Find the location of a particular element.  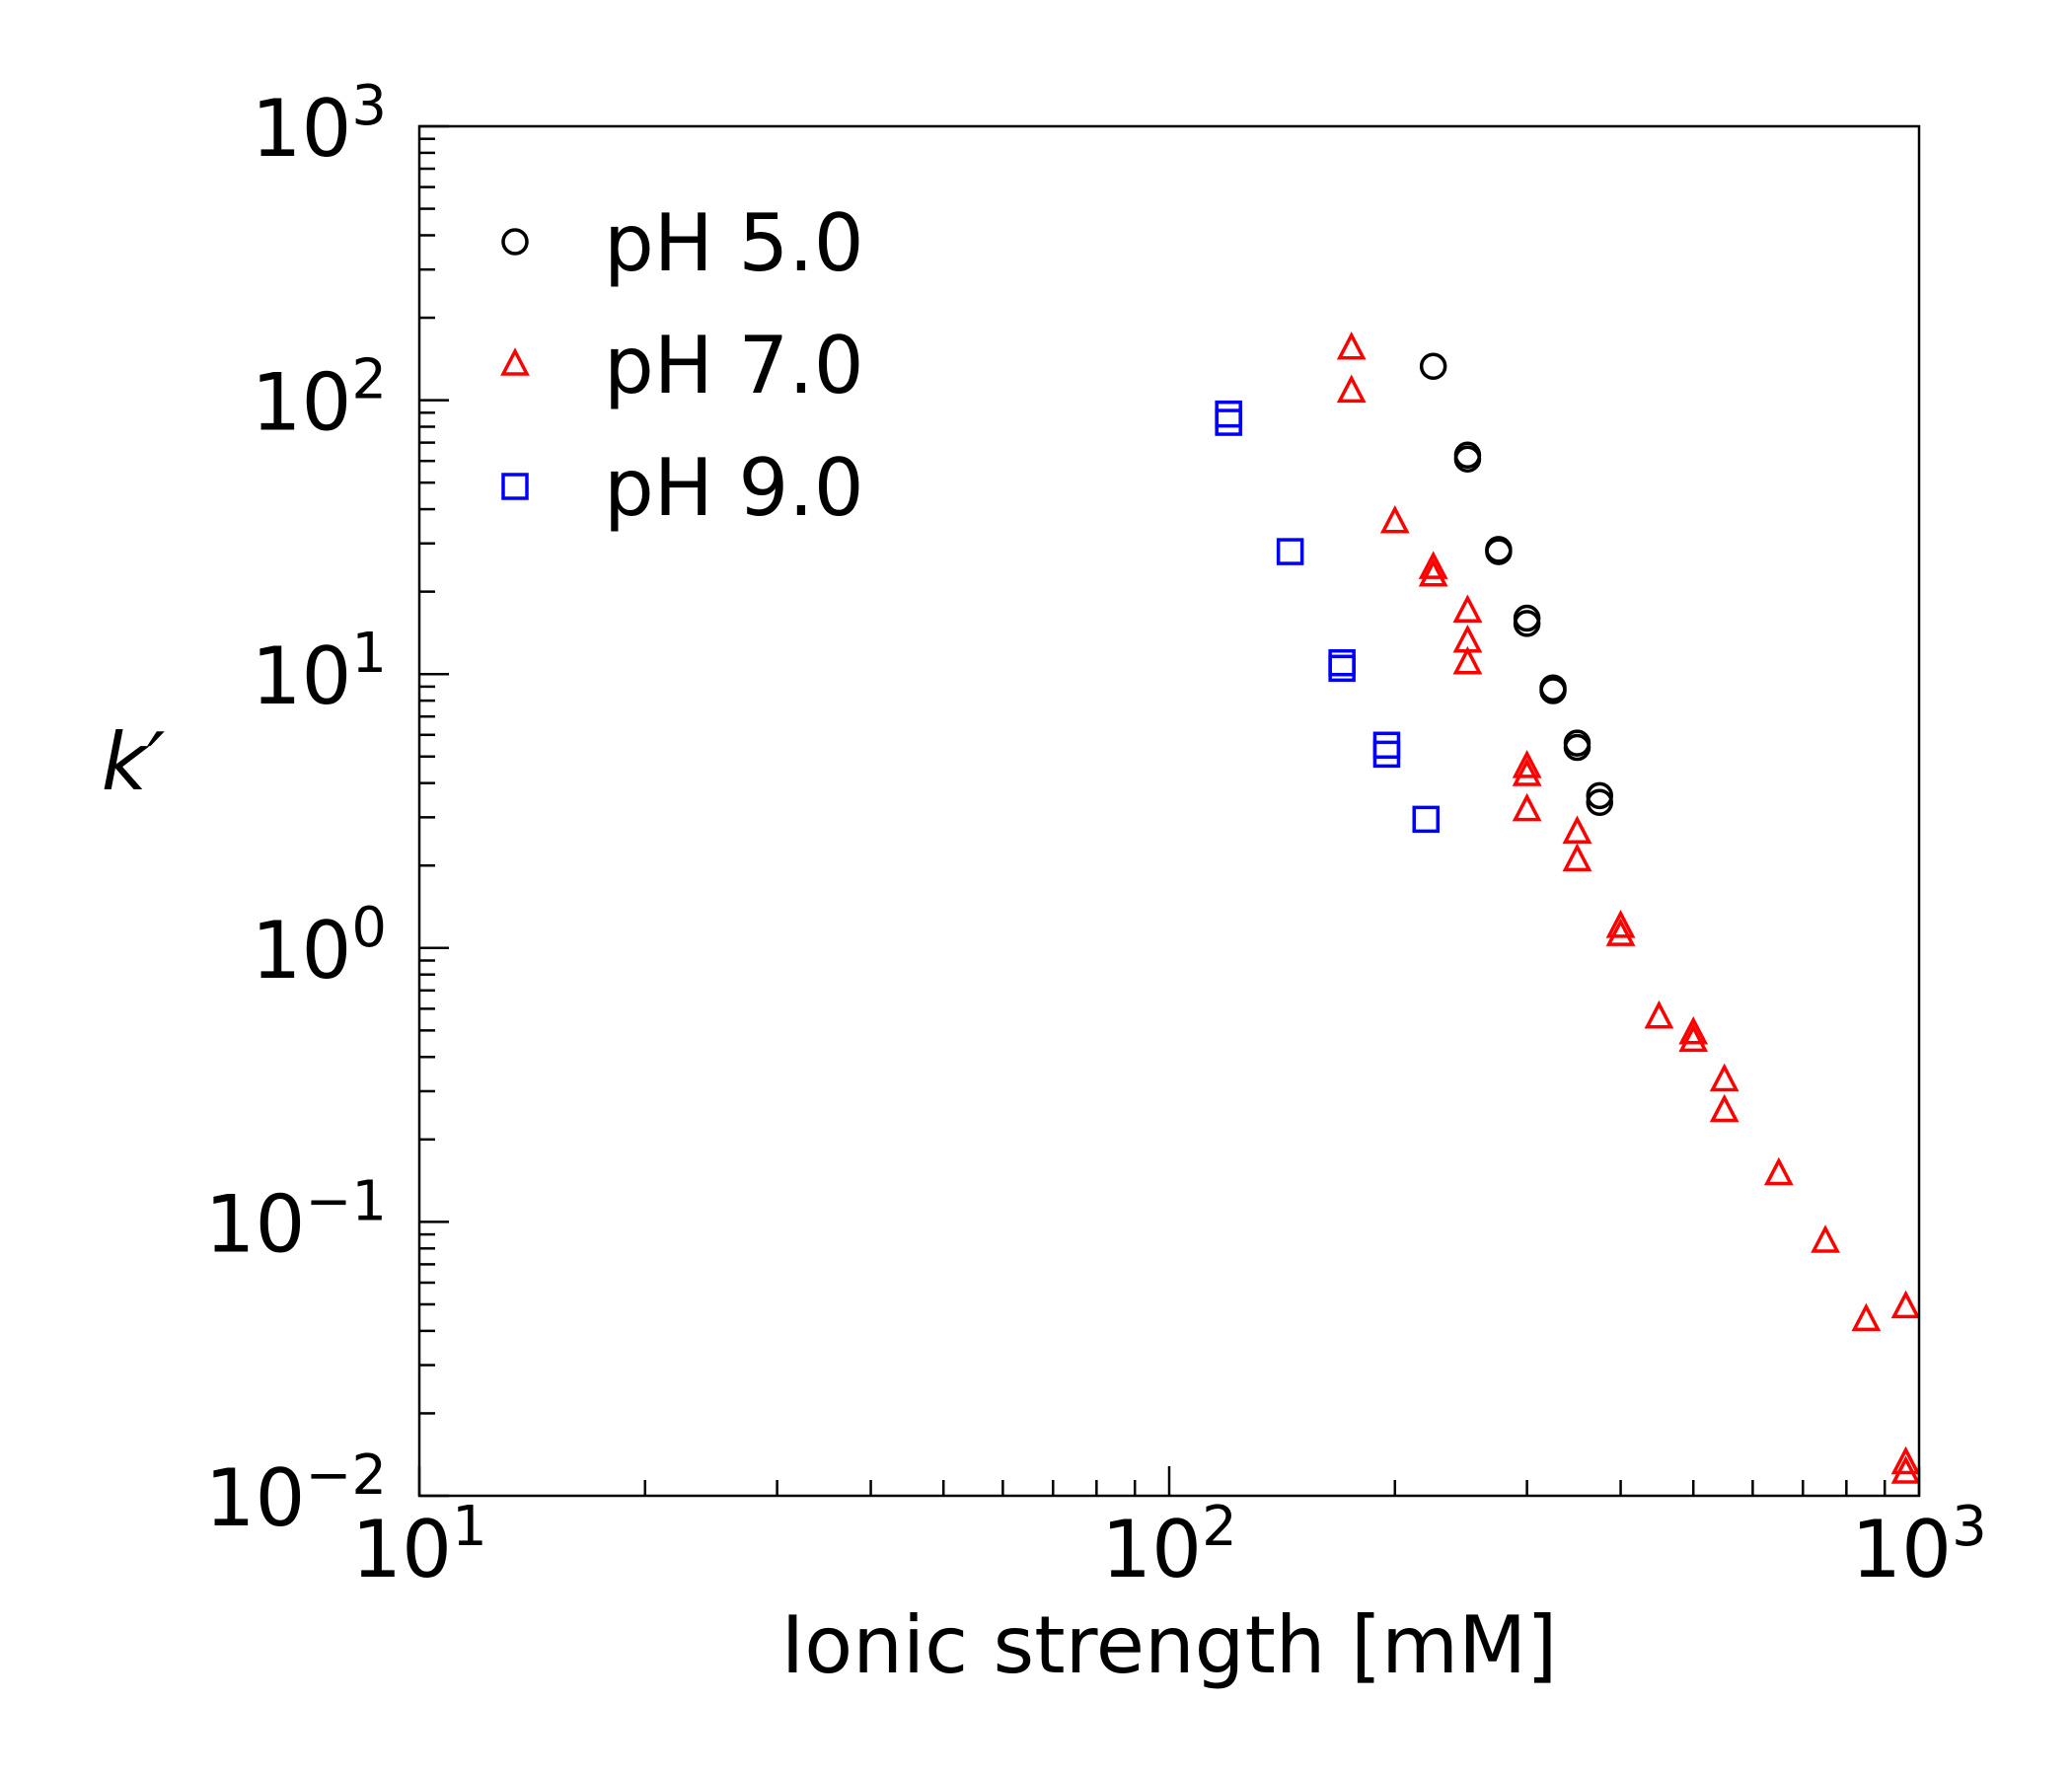

y-tick-label: 10⁻² is located at coordinates (296, 1493).